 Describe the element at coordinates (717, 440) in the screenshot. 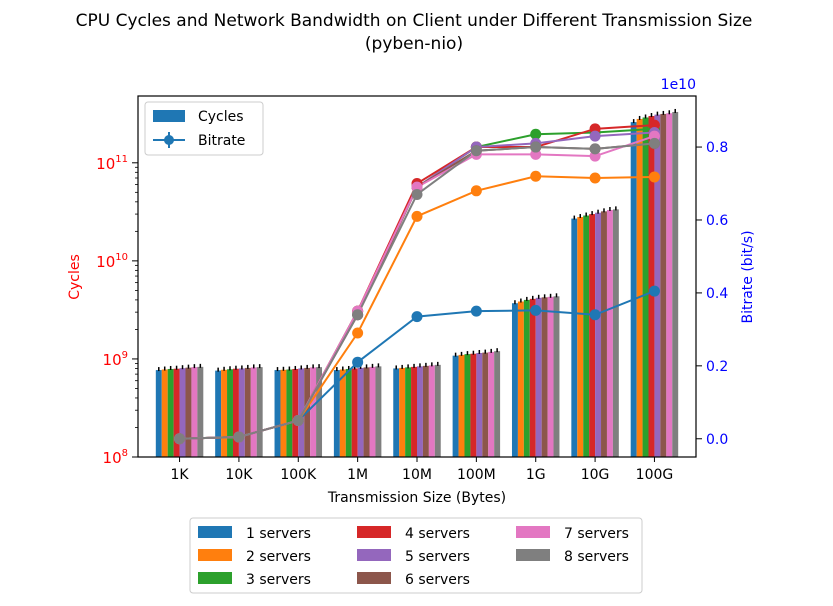

I see `y2-tick-label: 0.0` at that location.